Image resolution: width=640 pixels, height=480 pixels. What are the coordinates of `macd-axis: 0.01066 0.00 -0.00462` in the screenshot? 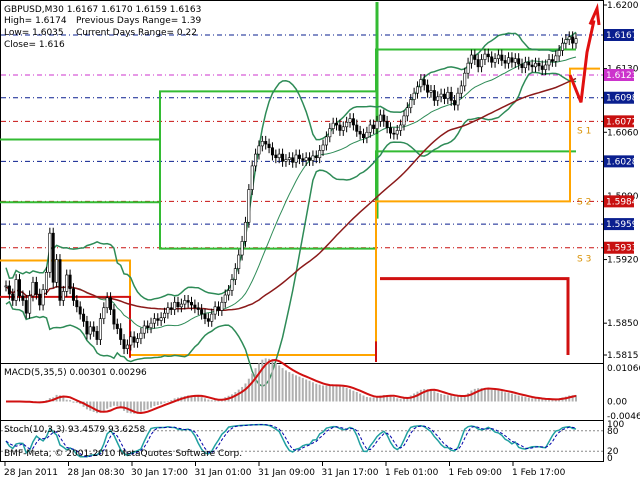 It's located at (623, 393).